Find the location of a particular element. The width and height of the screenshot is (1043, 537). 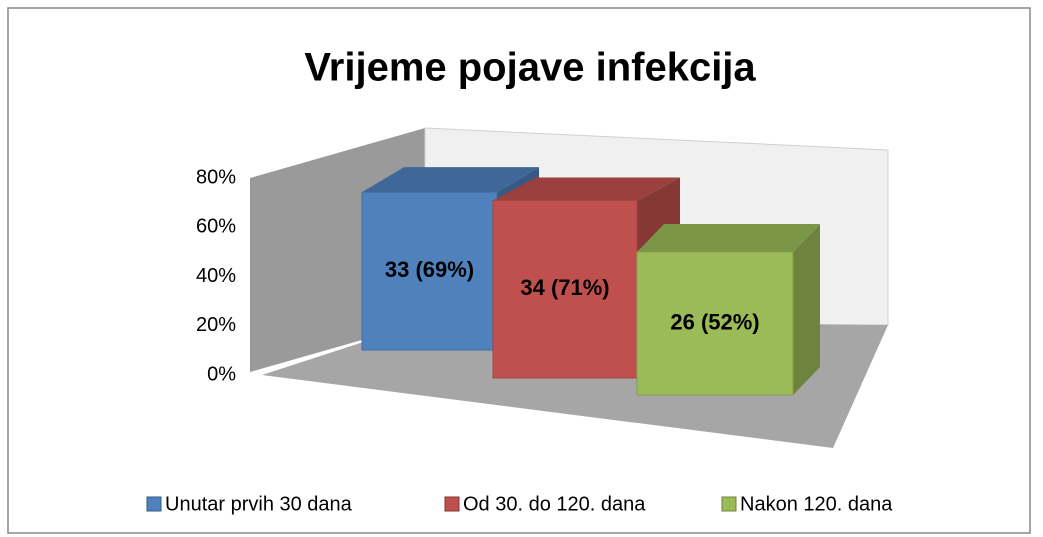

data-label: 26 (52%) is located at coordinates (714, 321).